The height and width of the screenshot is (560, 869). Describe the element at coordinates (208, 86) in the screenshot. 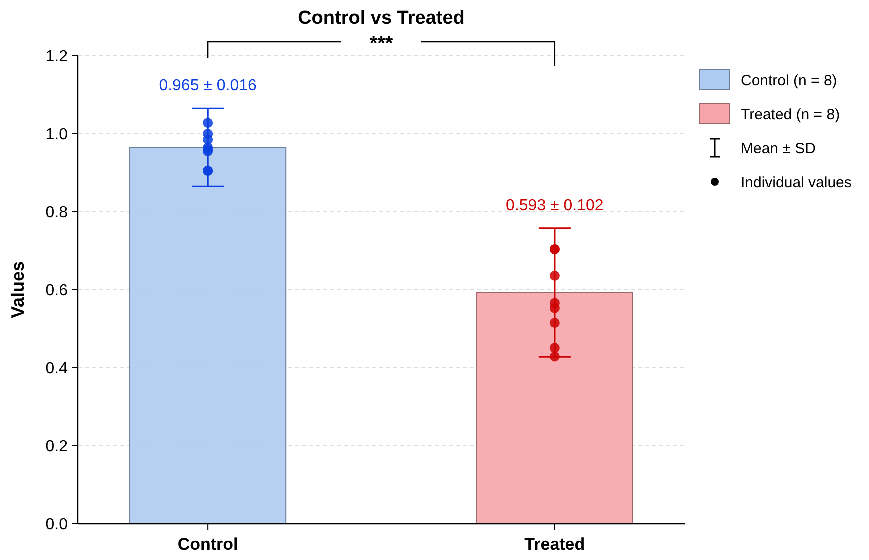

I see `annotation: 0.965 ± 0.016` at that location.